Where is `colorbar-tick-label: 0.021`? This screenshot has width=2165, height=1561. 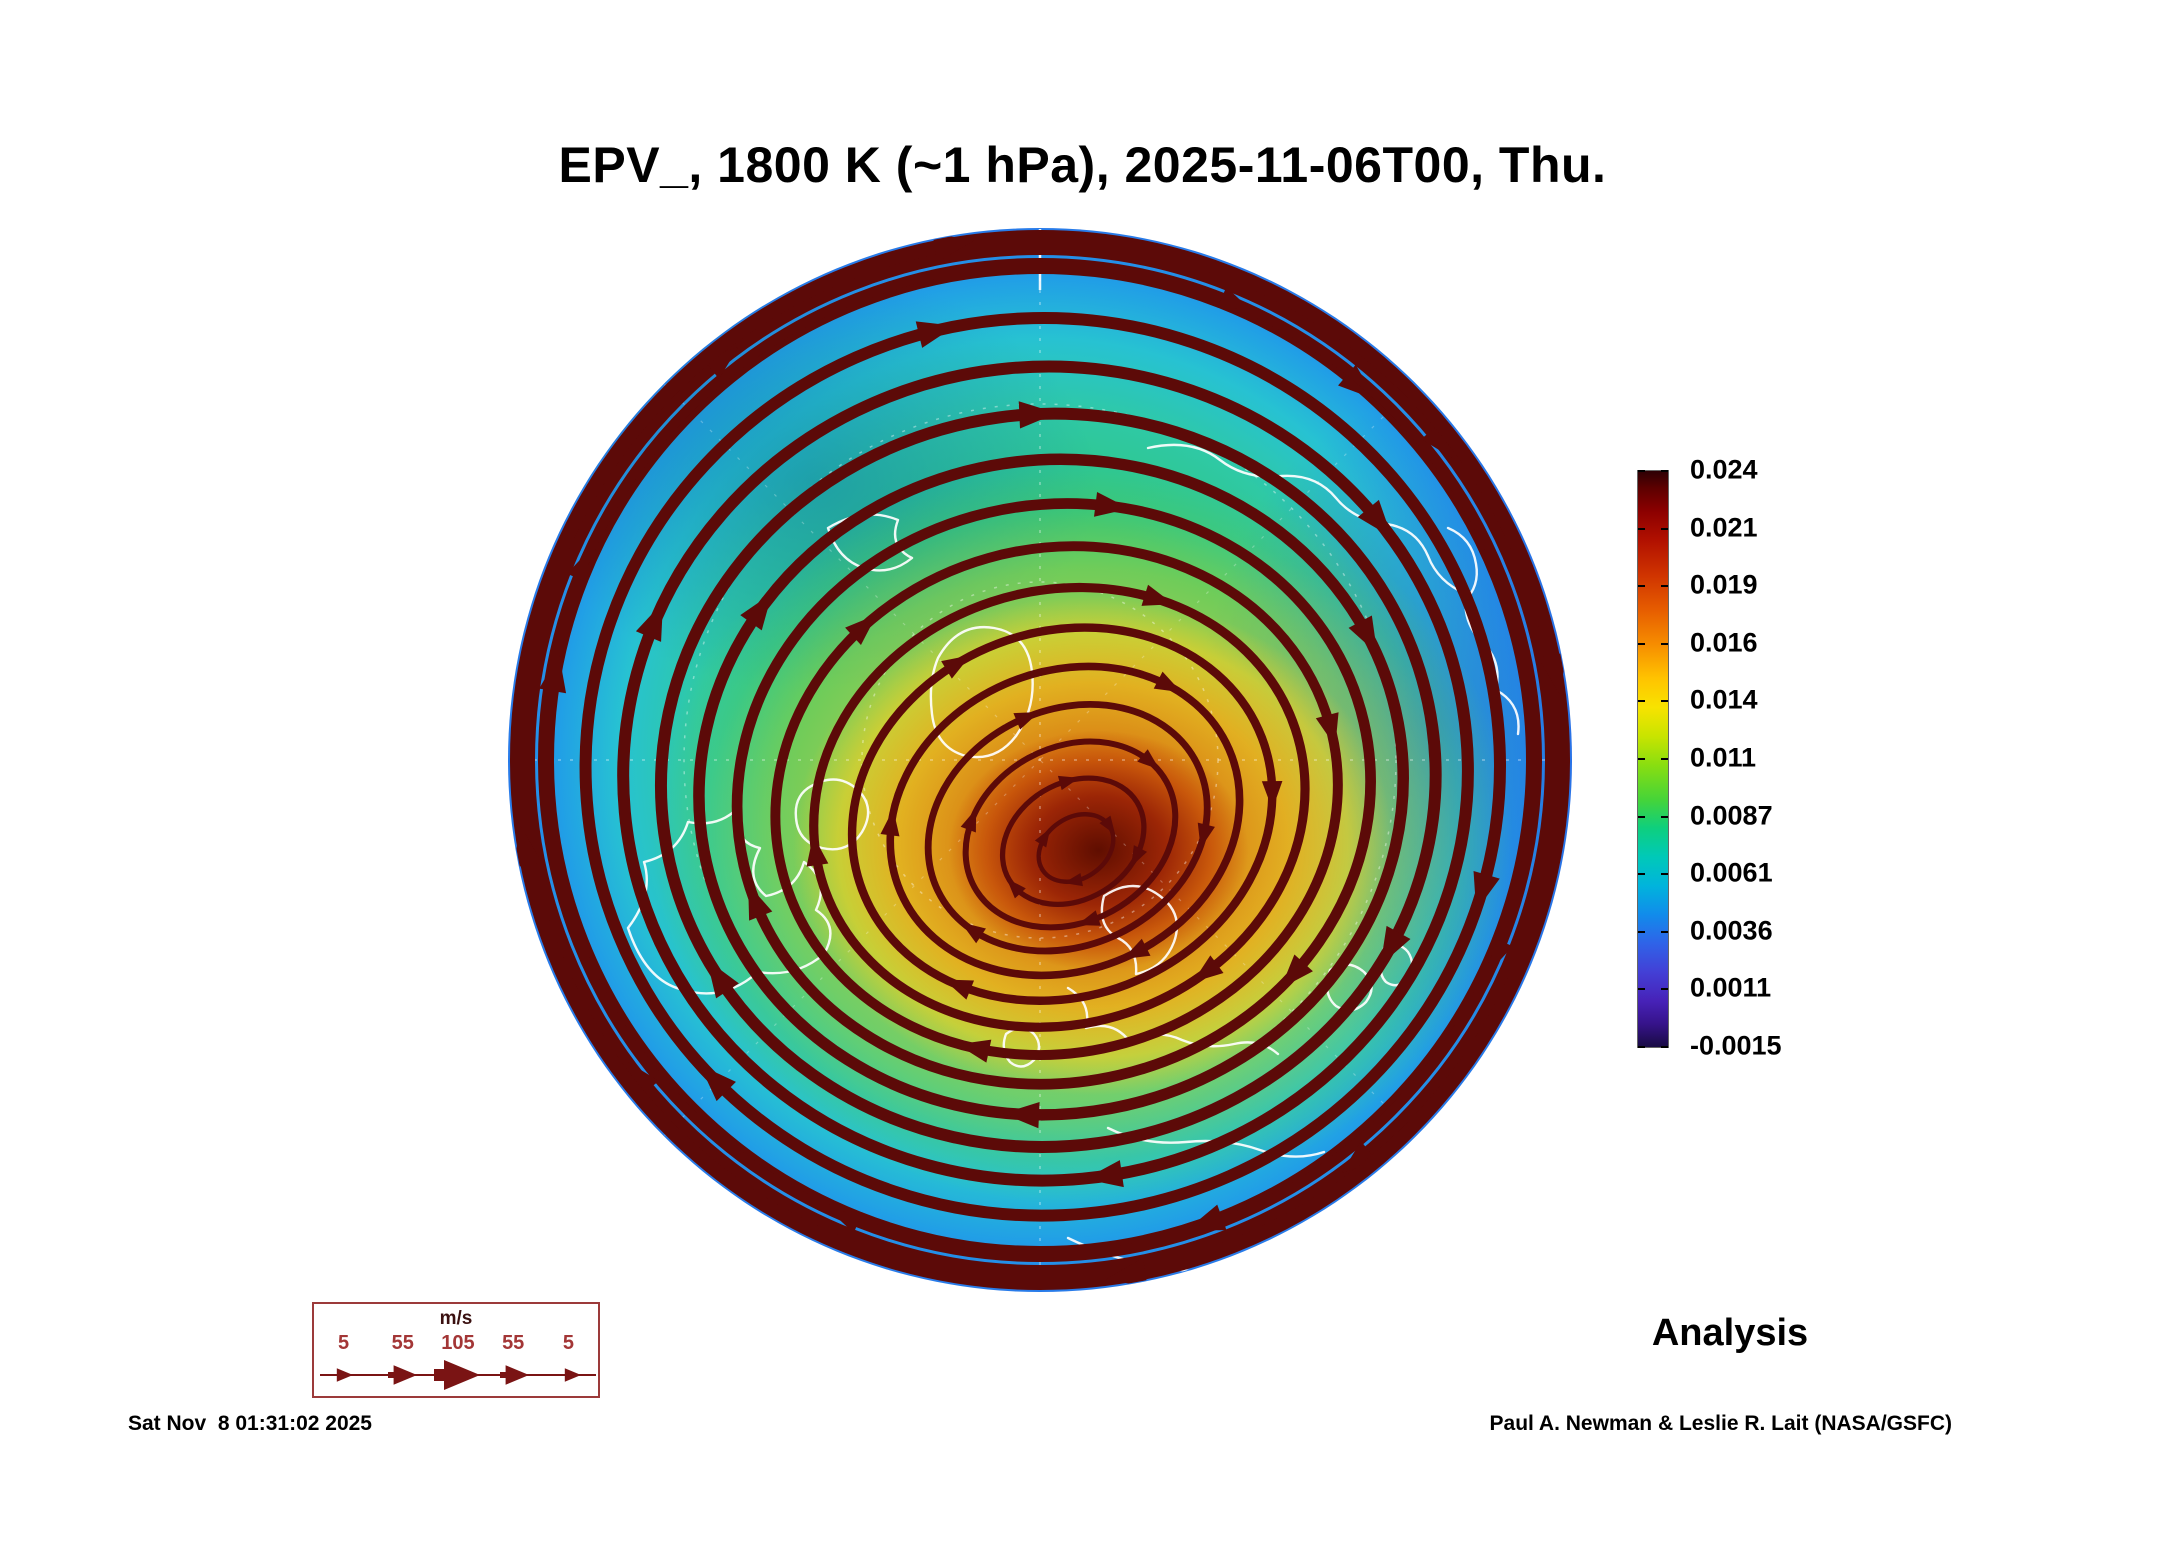
colorbar-tick-label: 0.021 is located at coordinates (1724, 527).